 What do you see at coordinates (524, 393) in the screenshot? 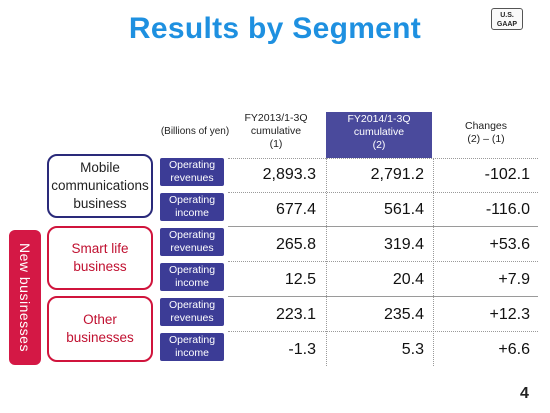
I see `page-number: 4` at bounding box center [524, 393].